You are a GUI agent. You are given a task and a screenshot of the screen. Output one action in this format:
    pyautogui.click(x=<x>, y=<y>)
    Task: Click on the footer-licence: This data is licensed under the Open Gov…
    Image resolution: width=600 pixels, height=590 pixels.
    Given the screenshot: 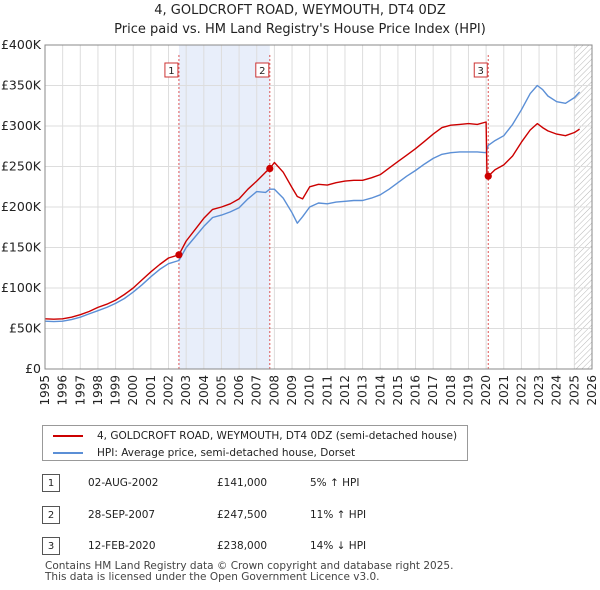 What is the action you would take?
    pyautogui.click(x=212, y=577)
    